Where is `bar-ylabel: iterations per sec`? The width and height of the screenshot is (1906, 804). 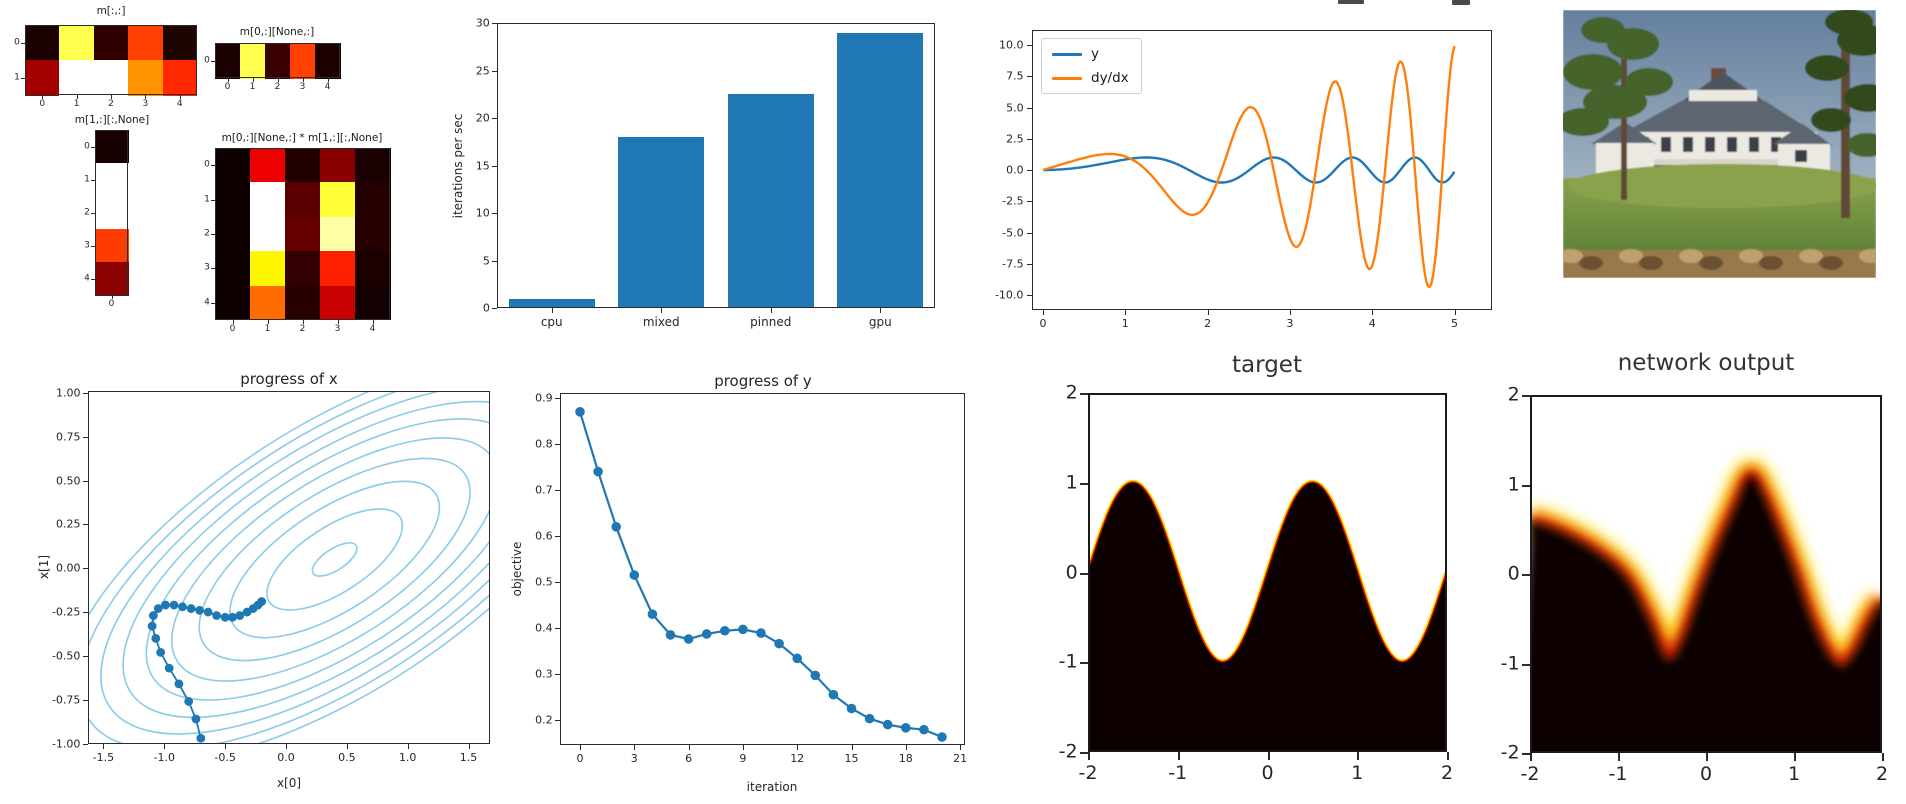
bar-ylabel: iterations per sec is located at coordinates (458, 166).